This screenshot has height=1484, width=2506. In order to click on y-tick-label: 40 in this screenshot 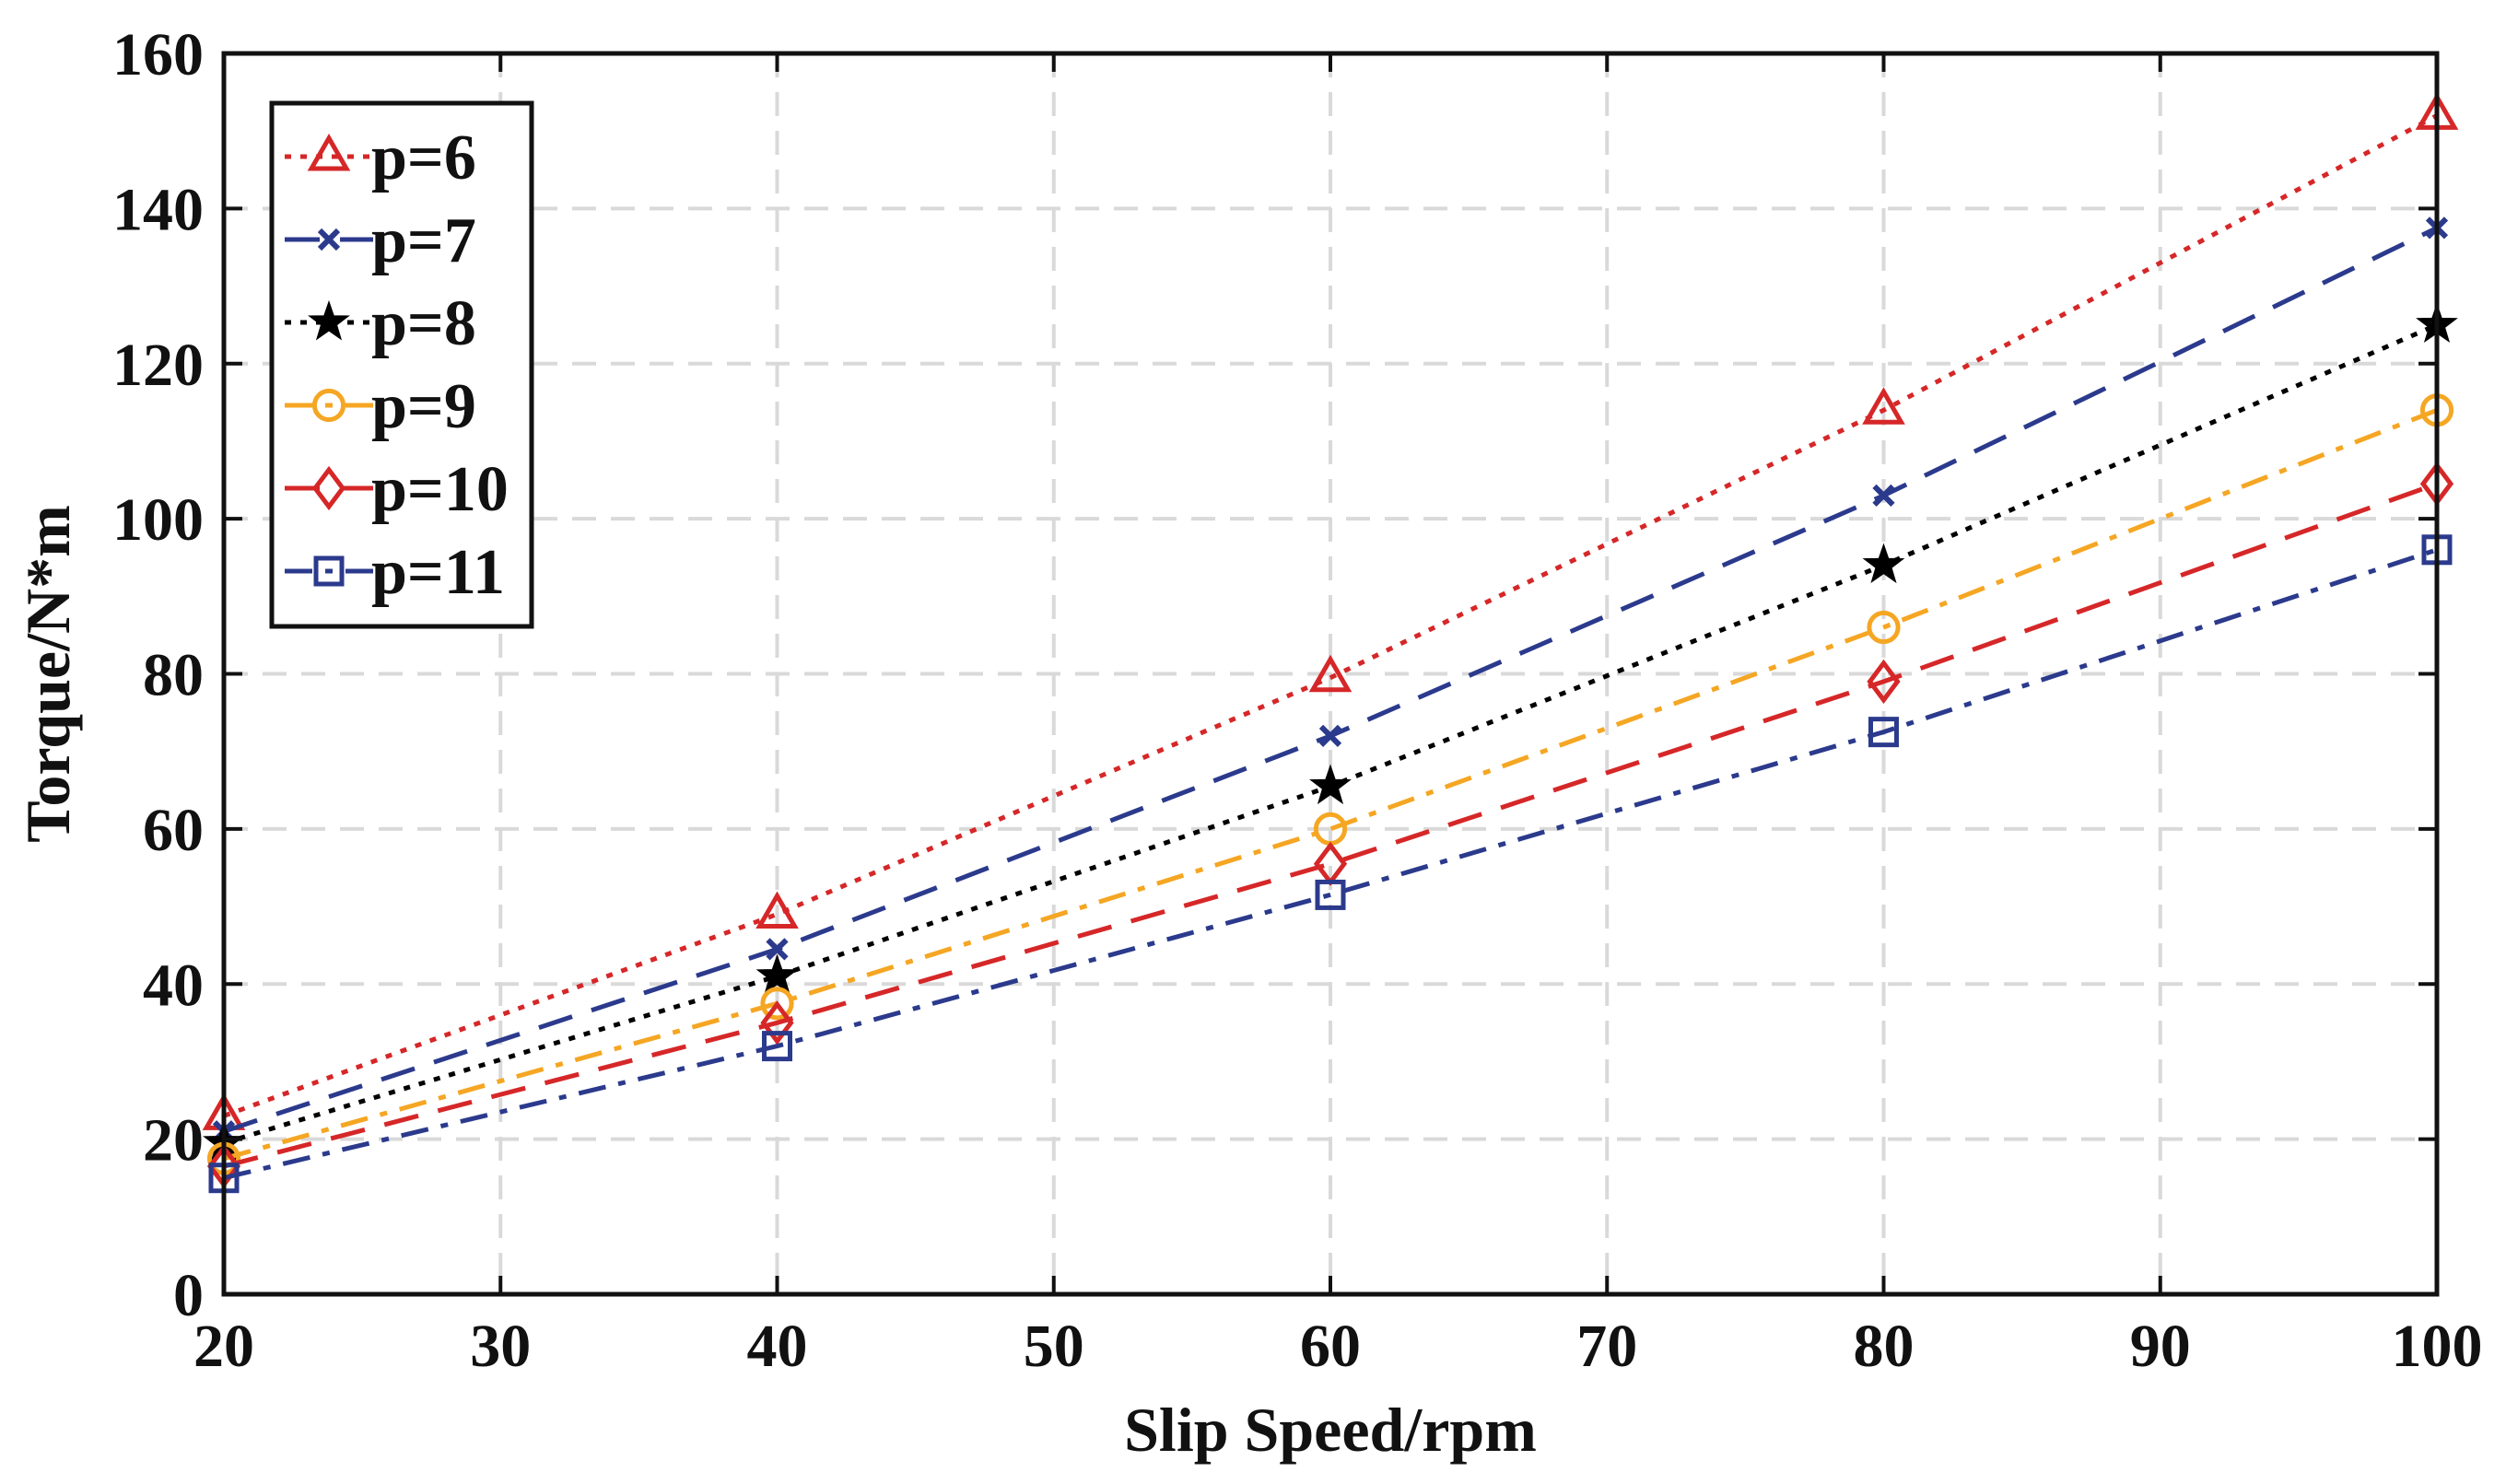, I will do `click(173, 985)`.